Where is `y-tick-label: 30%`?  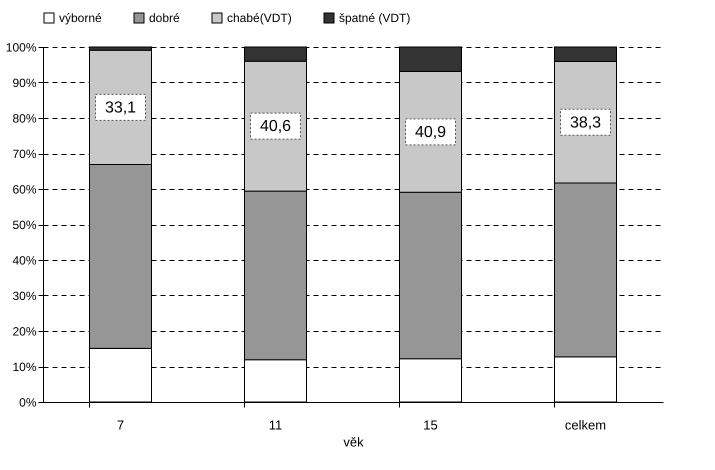
y-tick-label: 30% is located at coordinates (24, 296).